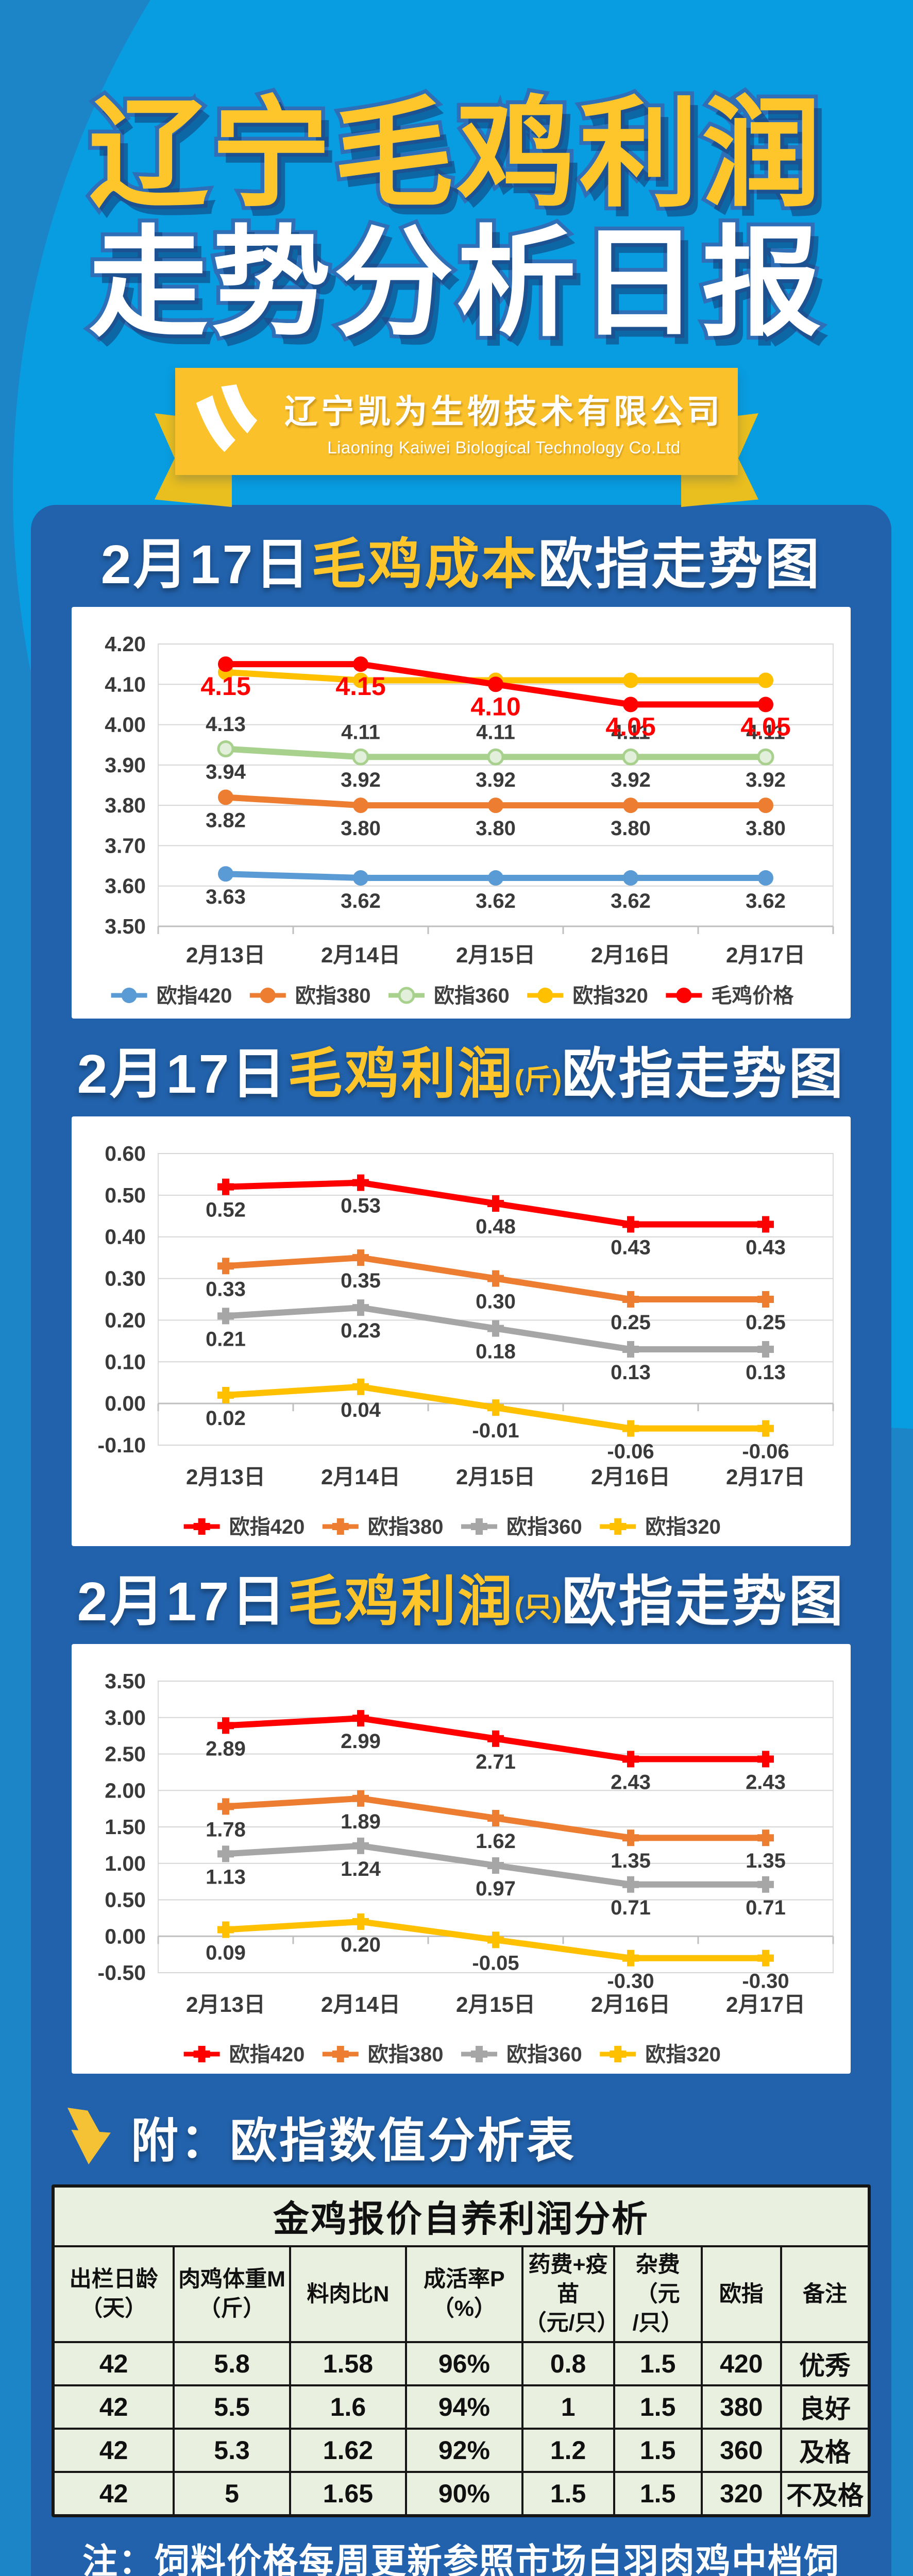  I want to click on svg-text: 2.50, so click(126, 1754).